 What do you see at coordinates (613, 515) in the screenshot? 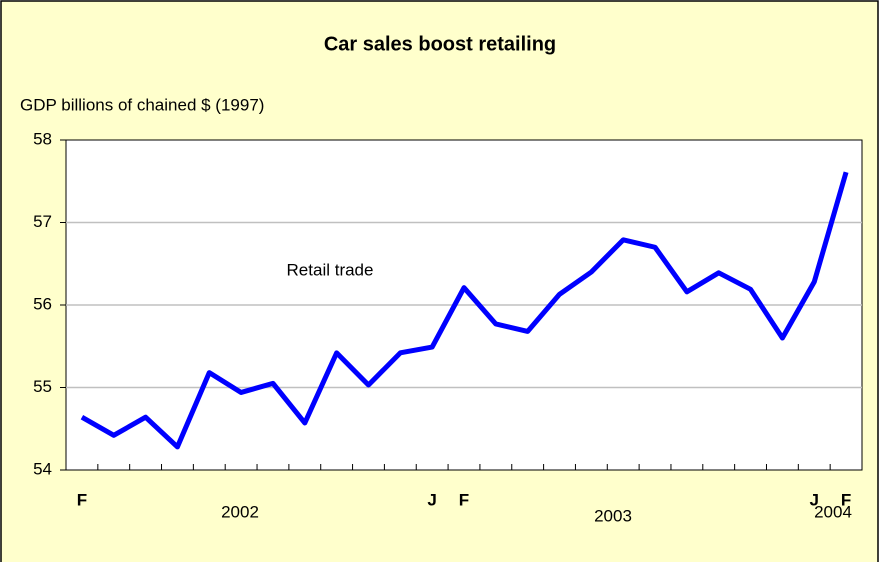
I see `year-label: 2003` at bounding box center [613, 515].